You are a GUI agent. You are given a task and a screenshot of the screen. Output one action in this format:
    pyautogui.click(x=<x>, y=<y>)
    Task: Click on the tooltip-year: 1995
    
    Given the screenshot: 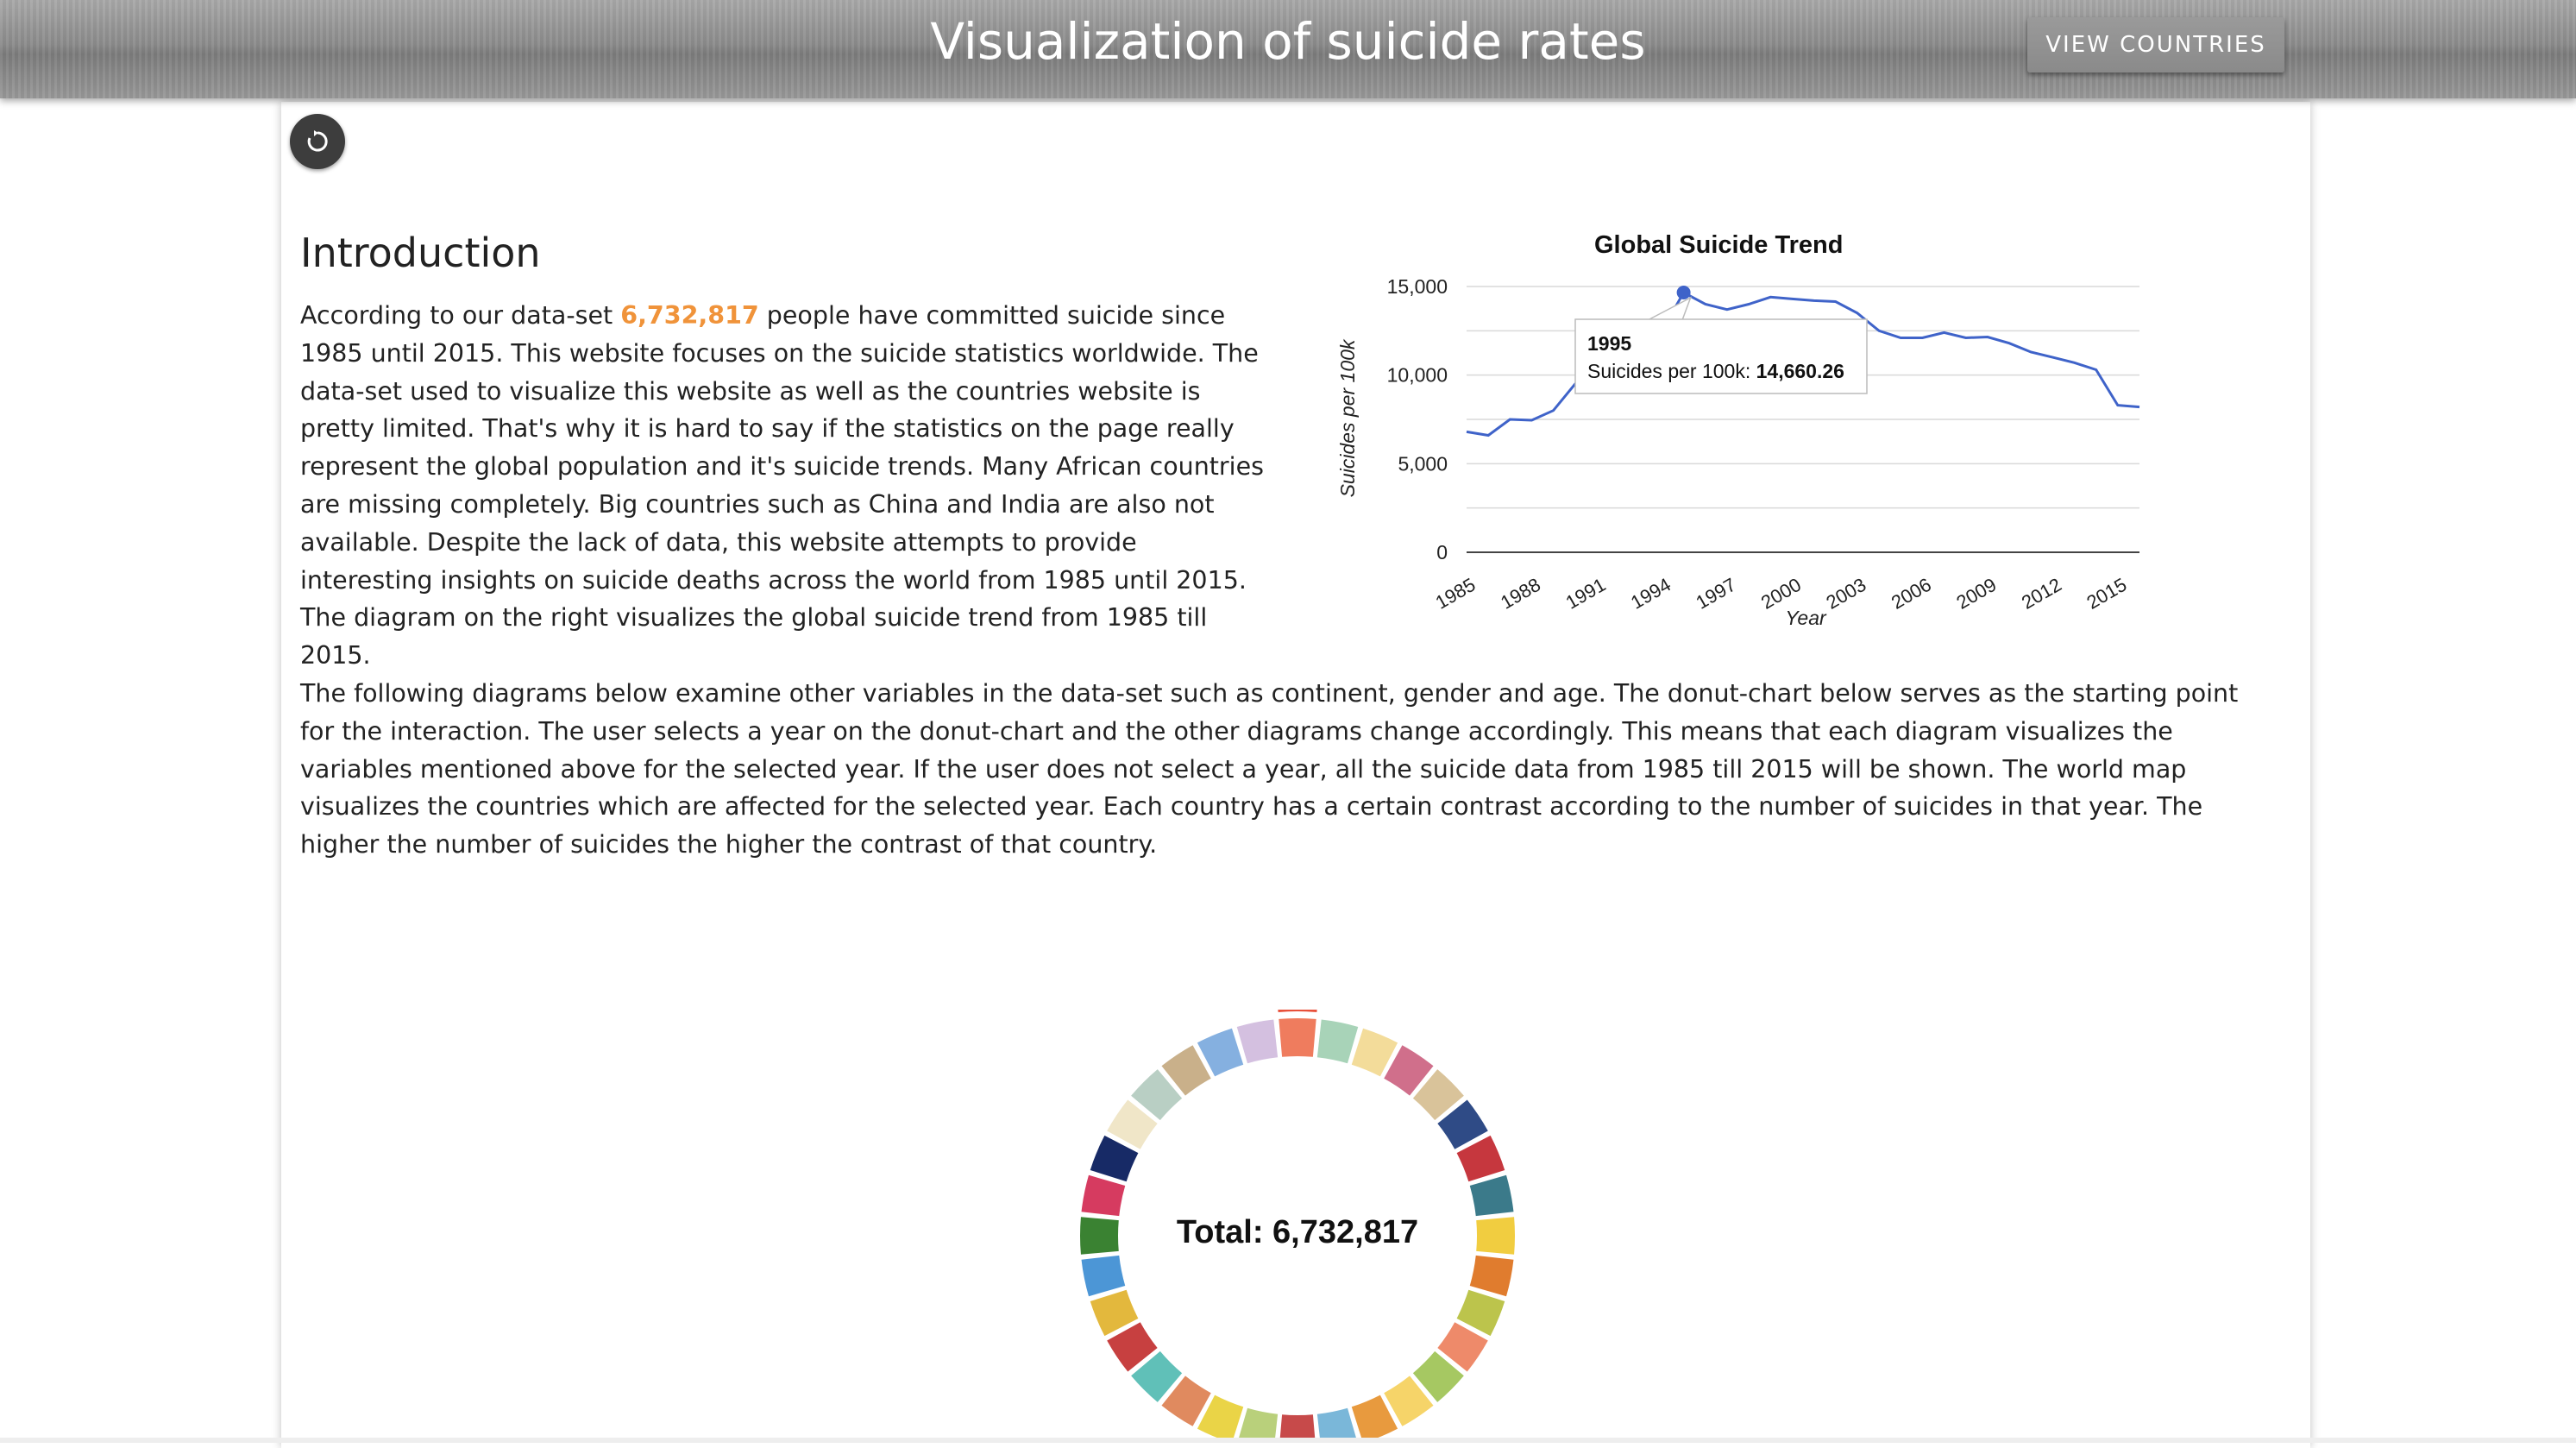 What is the action you would take?
    pyautogui.click(x=1609, y=344)
    